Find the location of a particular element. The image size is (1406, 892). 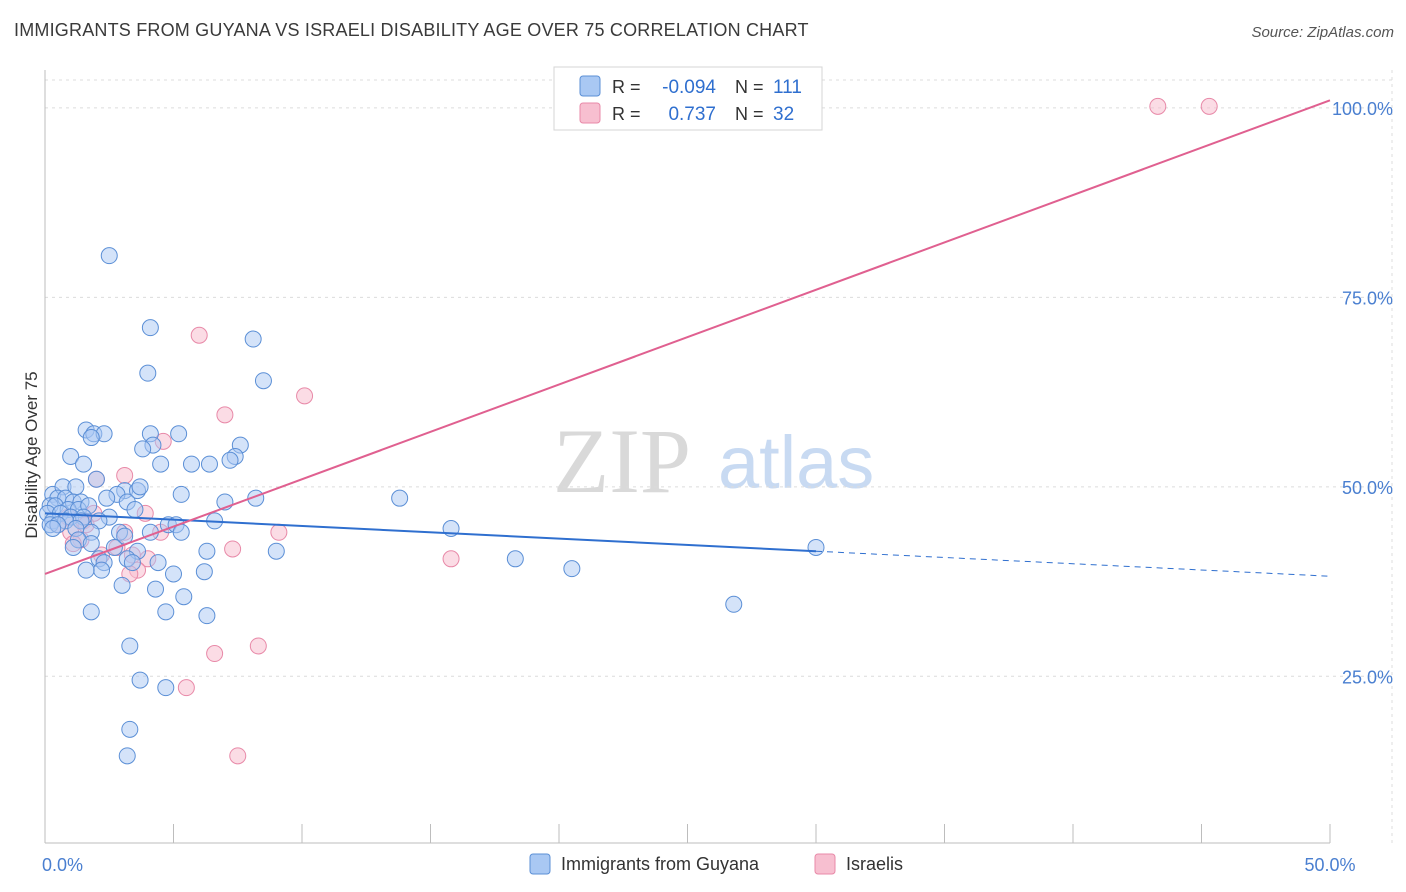

series-legend: Immigrants from Guyana Israelis is located at coordinates (716, 864).